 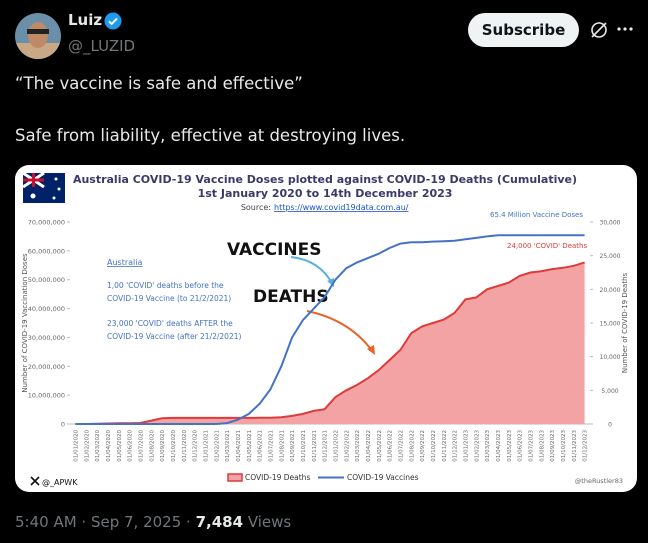 What do you see at coordinates (553, 446) in the screenshot?
I see `x-tick-label: 01/09/2023` at bounding box center [553, 446].